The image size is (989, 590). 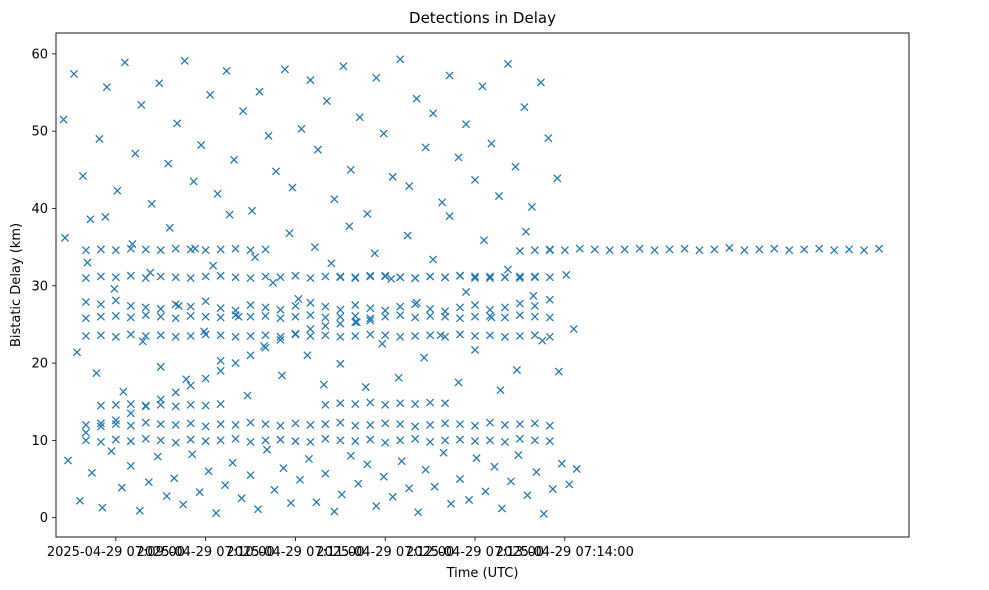 What do you see at coordinates (385, 552) in the screenshot?
I see `x-tick-label: 2025-04-29 07:12:00` at bounding box center [385, 552].